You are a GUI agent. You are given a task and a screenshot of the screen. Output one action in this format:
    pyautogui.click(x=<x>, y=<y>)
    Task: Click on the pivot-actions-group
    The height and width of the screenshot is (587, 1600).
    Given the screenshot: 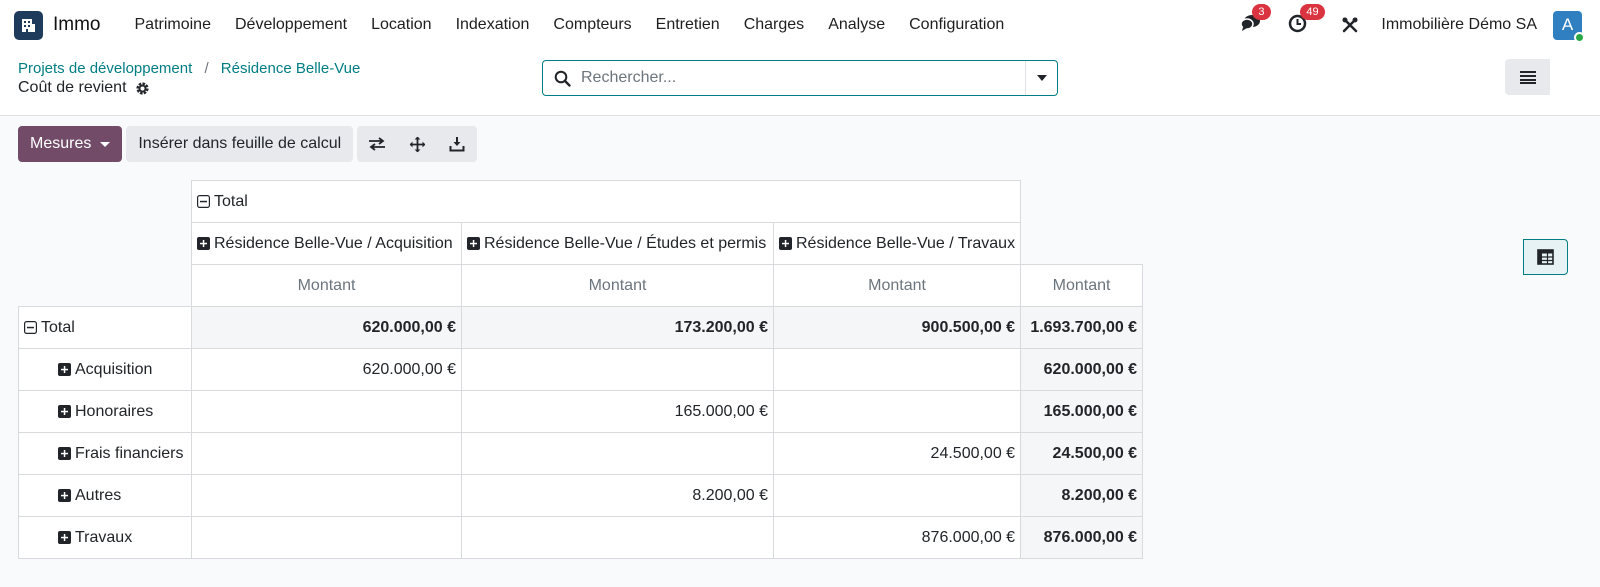 What is the action you would take?
    pyautogui.click(x=417, y=144)
    